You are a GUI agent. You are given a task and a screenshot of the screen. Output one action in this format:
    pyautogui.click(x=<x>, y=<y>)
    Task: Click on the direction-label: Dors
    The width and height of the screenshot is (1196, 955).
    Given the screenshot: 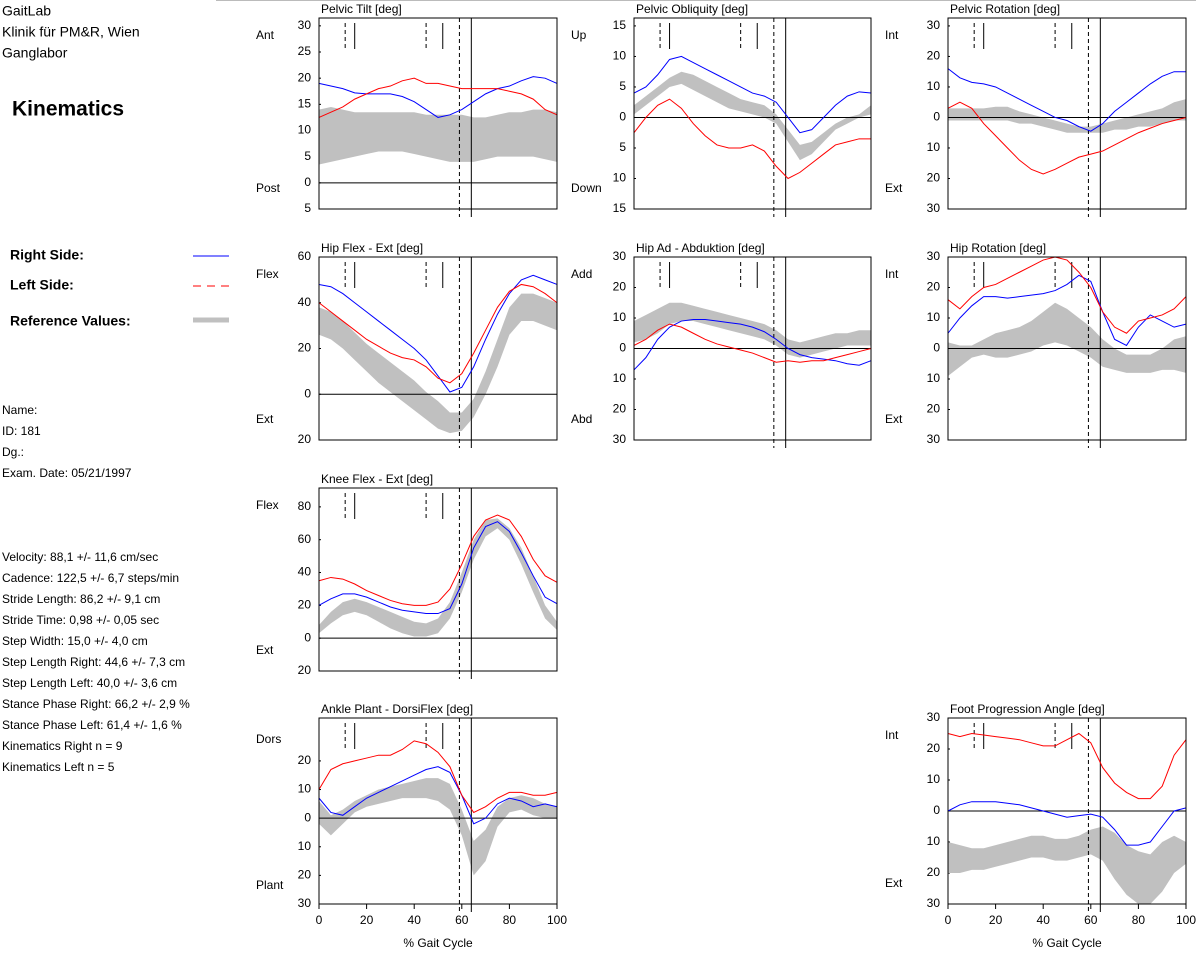 What is the action you would take?
    pyautogui.click(x=268, y=739)
    